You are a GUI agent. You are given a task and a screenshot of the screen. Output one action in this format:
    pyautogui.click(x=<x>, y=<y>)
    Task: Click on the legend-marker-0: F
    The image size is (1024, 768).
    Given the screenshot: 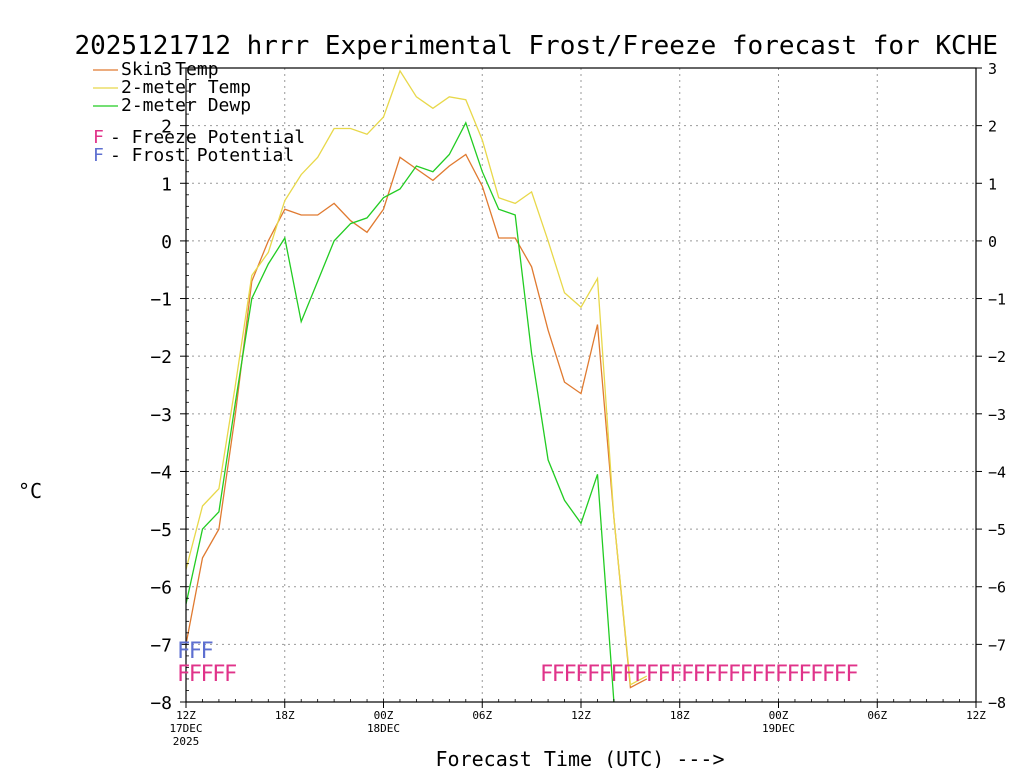 What is the action you would take?
    pyautogui.click(x=98, y=137)
    